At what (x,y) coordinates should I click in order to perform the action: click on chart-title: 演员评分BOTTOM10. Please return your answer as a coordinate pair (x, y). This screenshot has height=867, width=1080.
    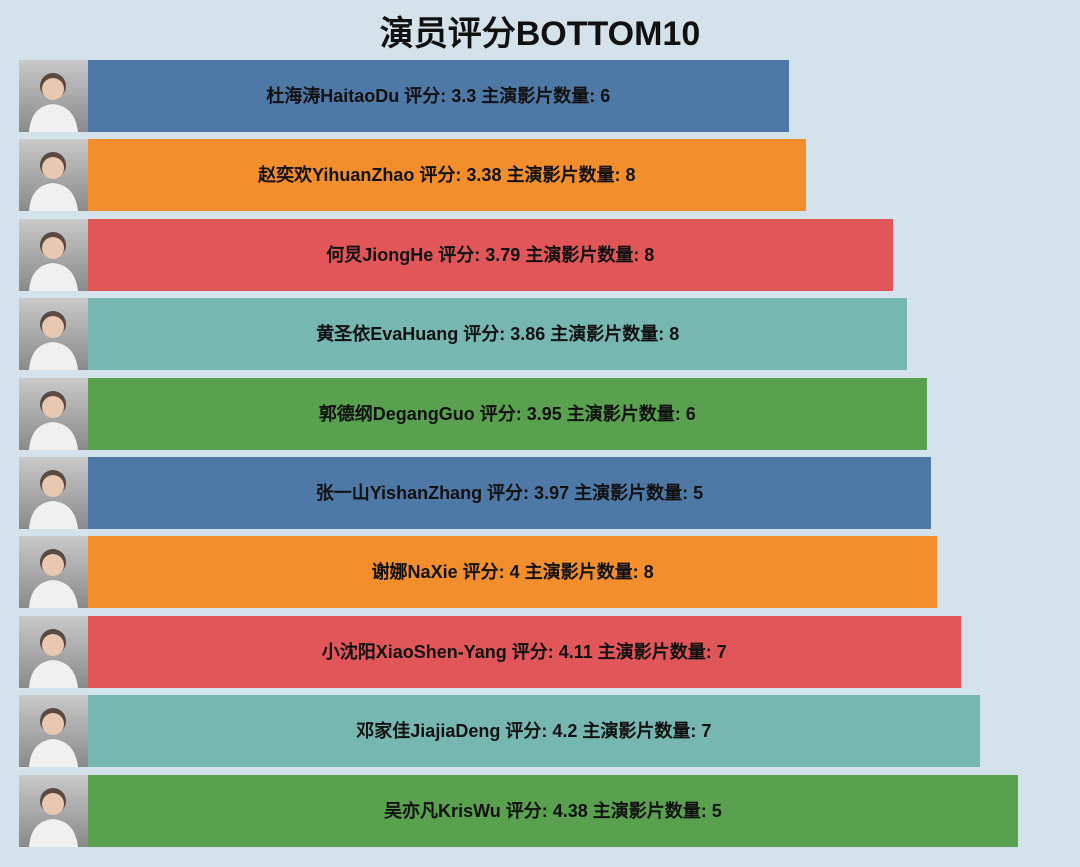
    Looking at the image, I should click on (540, 34).